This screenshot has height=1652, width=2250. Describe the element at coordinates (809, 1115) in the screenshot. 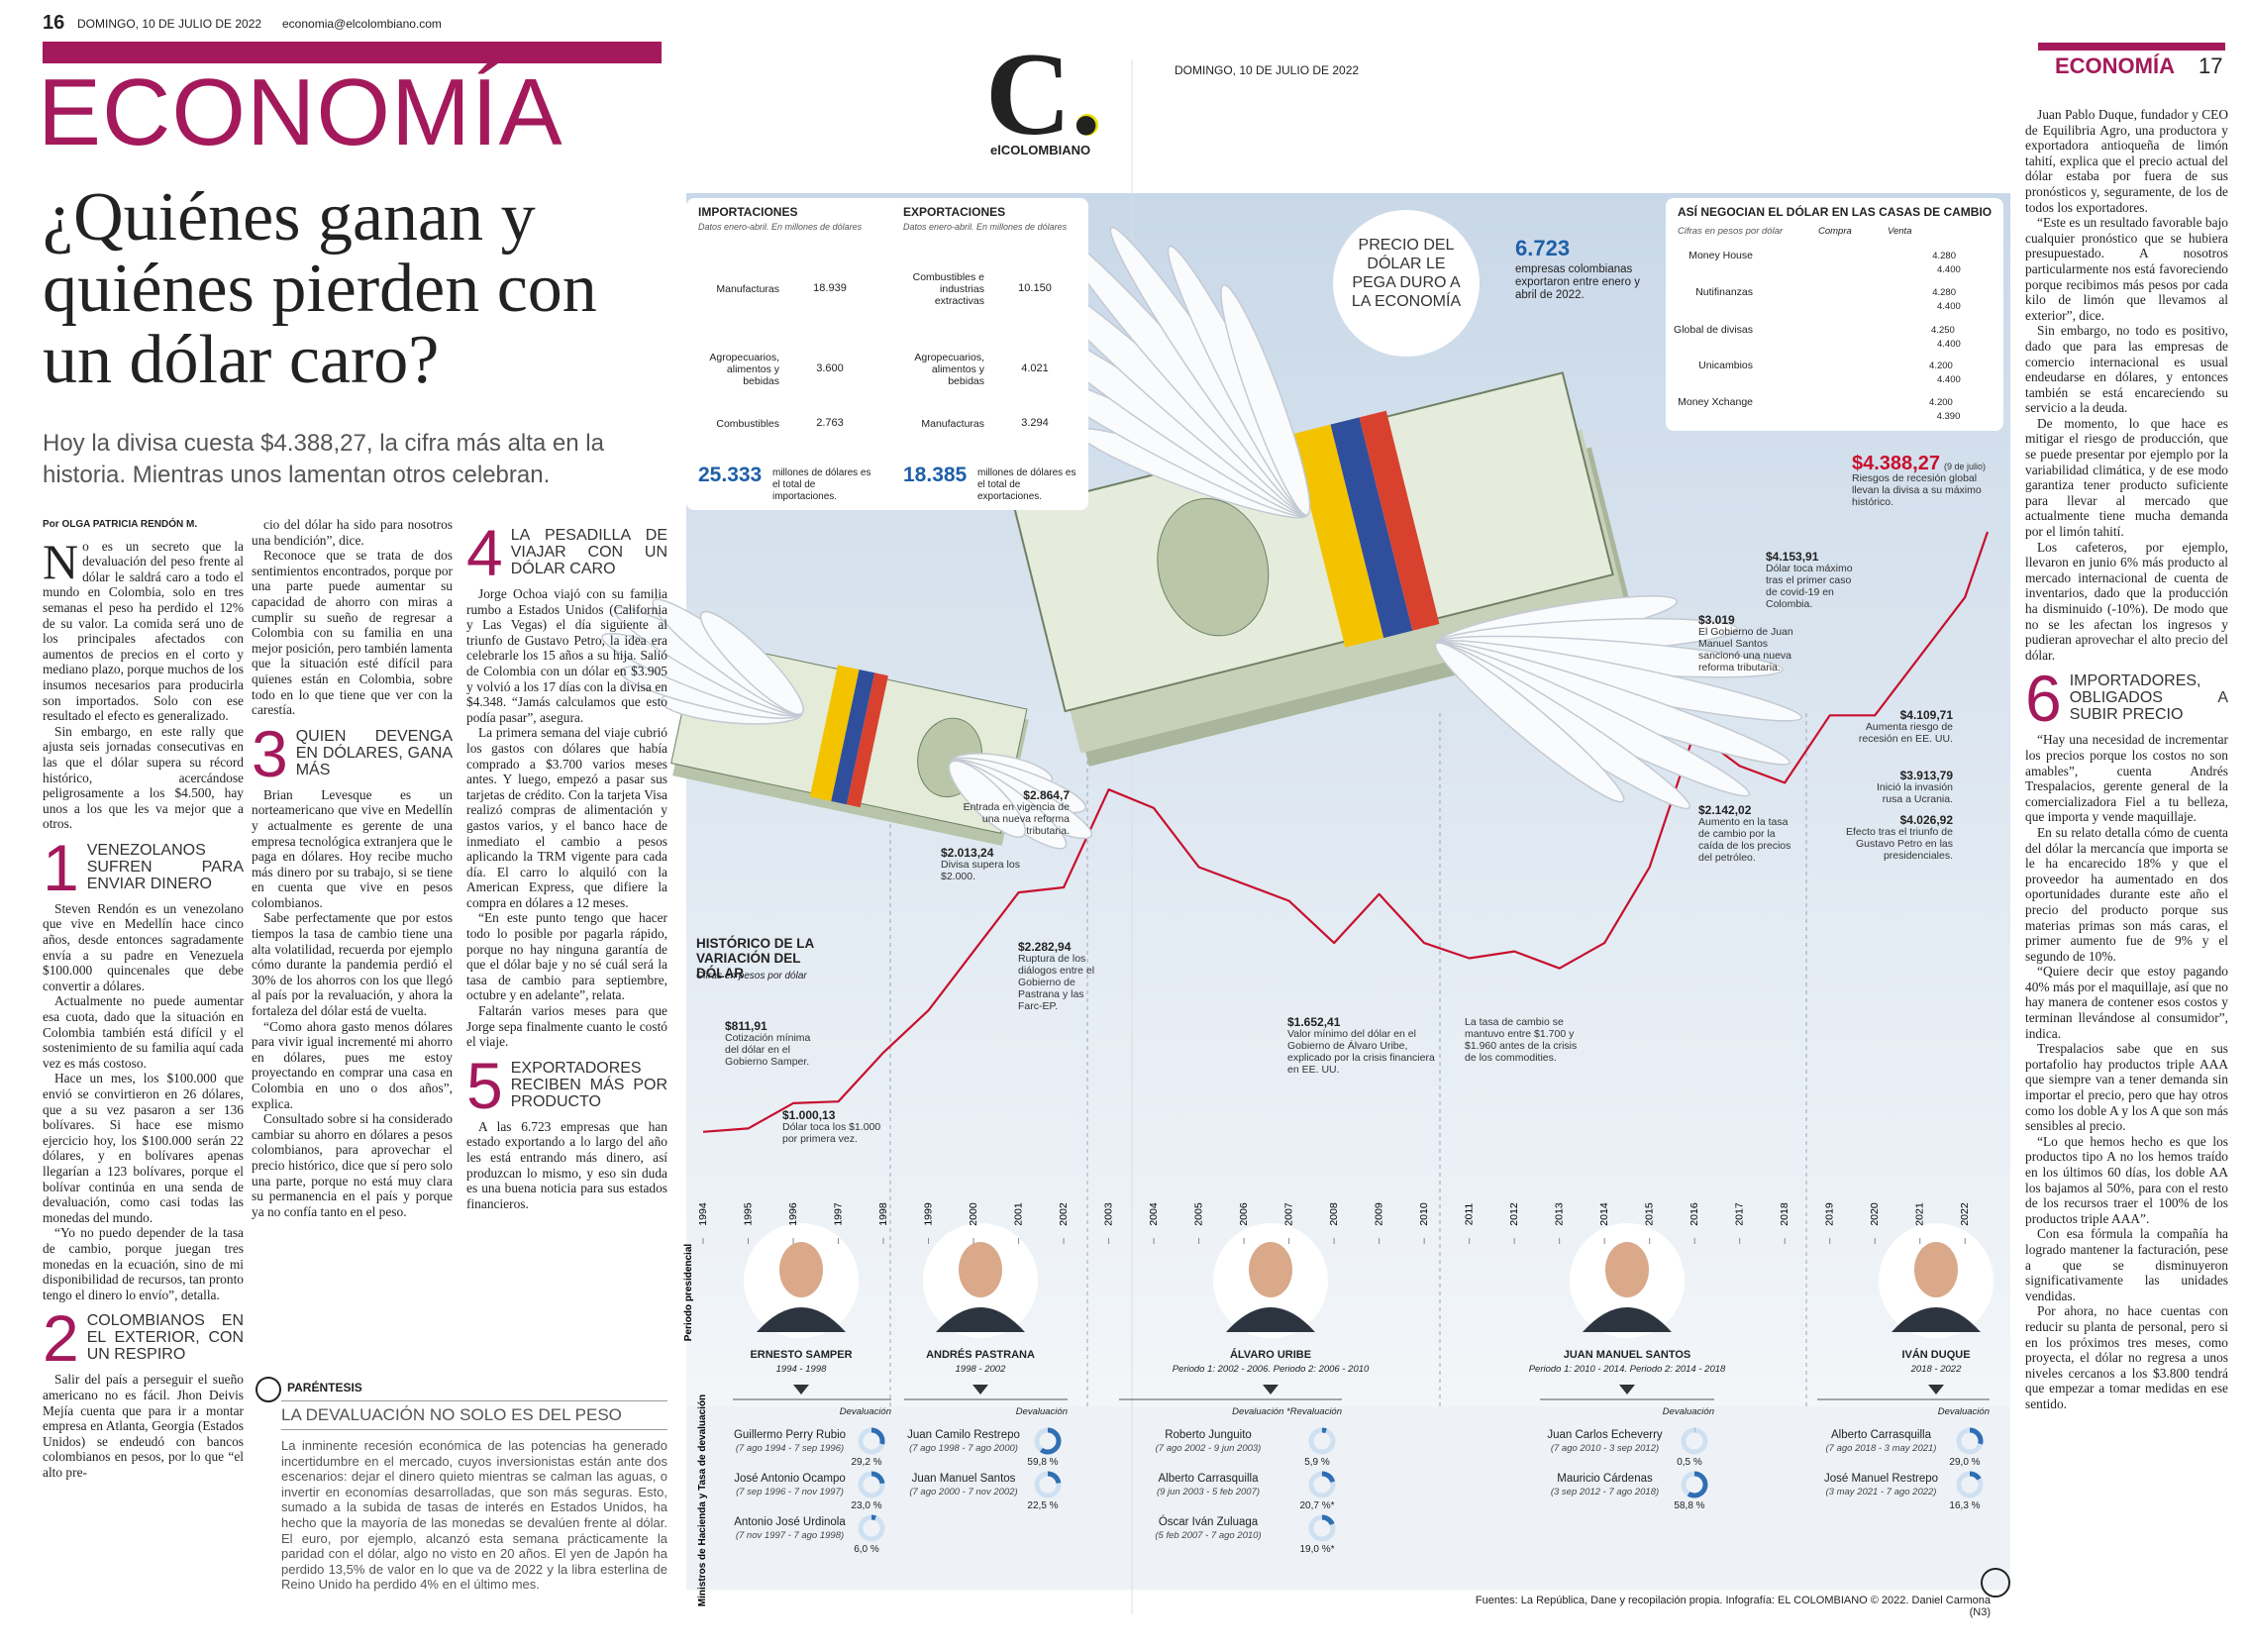

I see `annotation-amount: $1.000,13` at that location.